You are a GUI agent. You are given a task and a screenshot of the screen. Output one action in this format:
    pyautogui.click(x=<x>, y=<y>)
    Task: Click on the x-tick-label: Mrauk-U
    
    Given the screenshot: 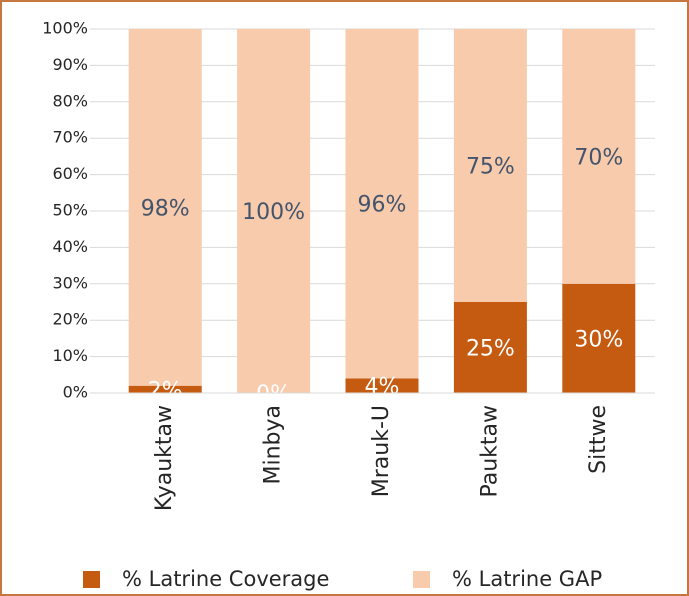 What is the action you would take?
    pyautogui.click(x=381, y=451)
    